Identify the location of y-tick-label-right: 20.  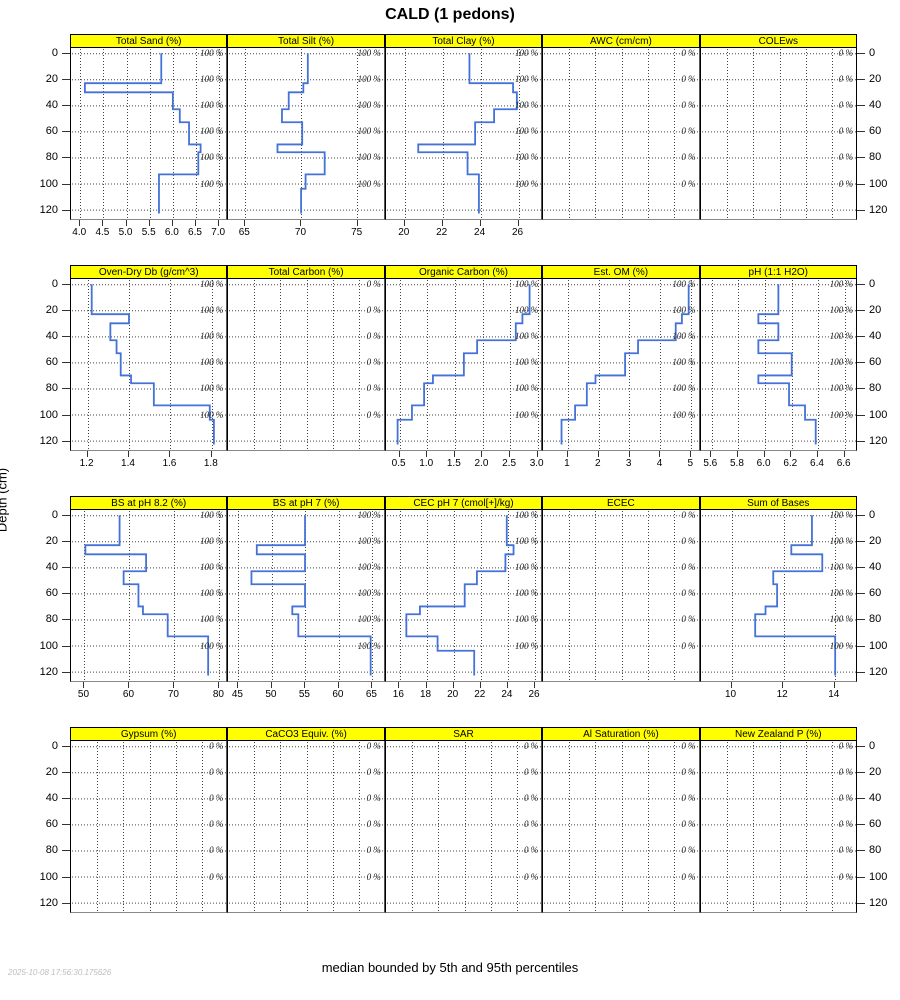
(875, 541).